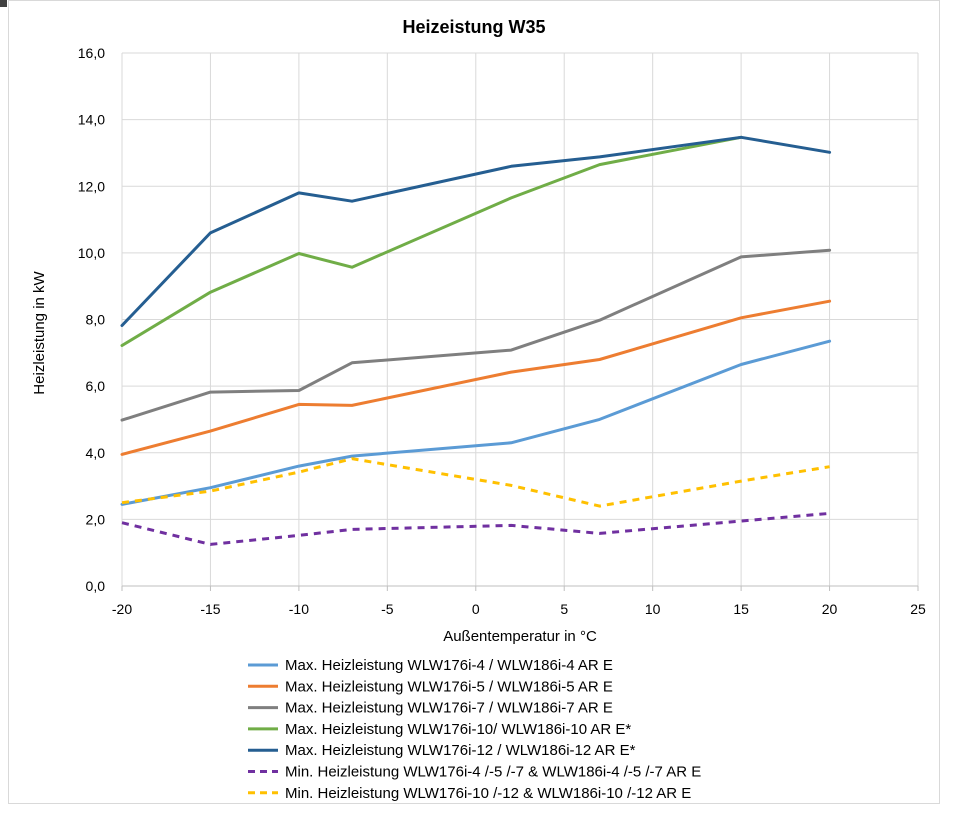 Image resolution: width=954 pixels, height=816 pixels. What do you see at coordinates (96, 519) in the screenshot?
I see `y-tick-label: 2,0` at bounding box center [96, 519].